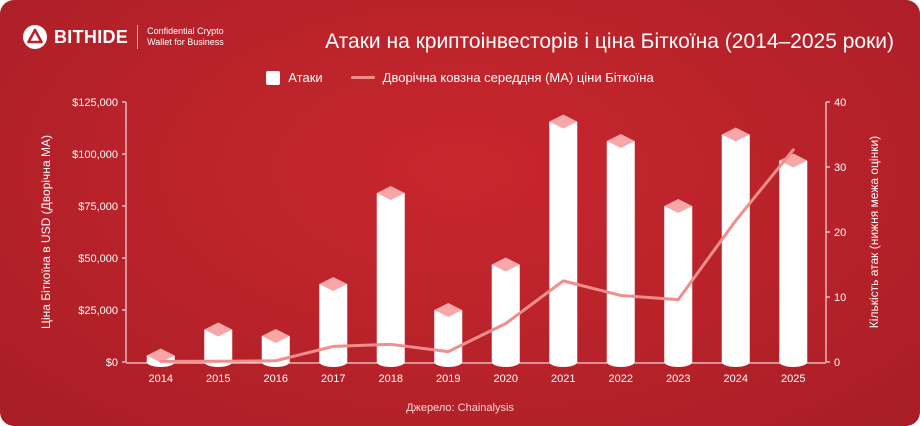 The height and width of the screenshot is (426, 920). Describe the element at coordinates (840, 103) in the screenshot. I see `right-tick-label: 40` at that location.